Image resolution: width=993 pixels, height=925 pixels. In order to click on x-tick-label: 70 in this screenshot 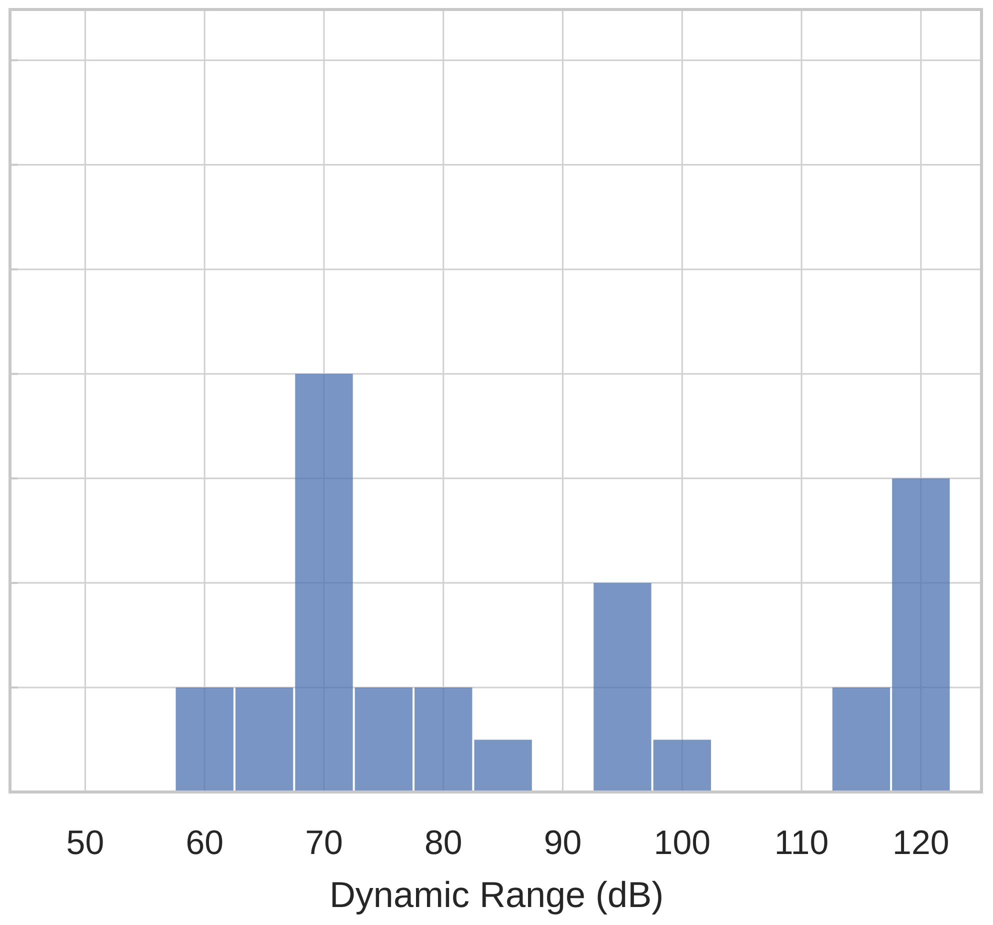, I will do `click(324, 843)`.